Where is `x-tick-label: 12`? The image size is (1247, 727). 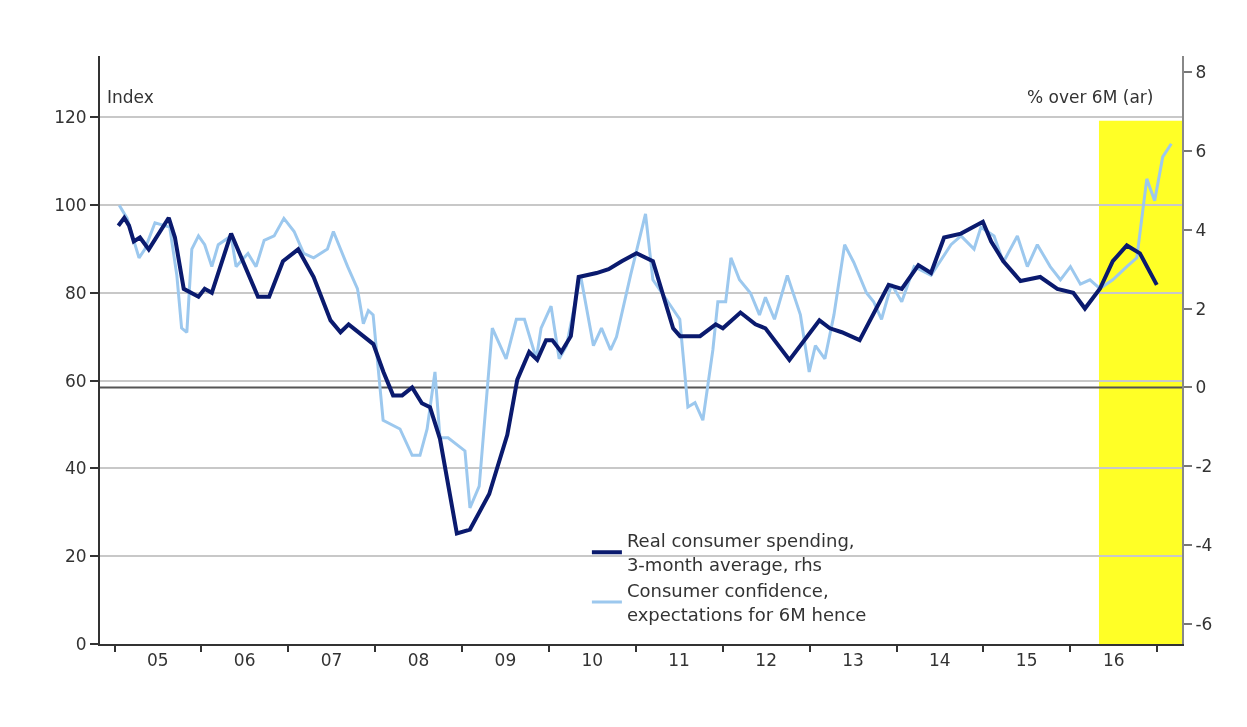
x-tick-label: 12 is located at coordinates (766, 660).